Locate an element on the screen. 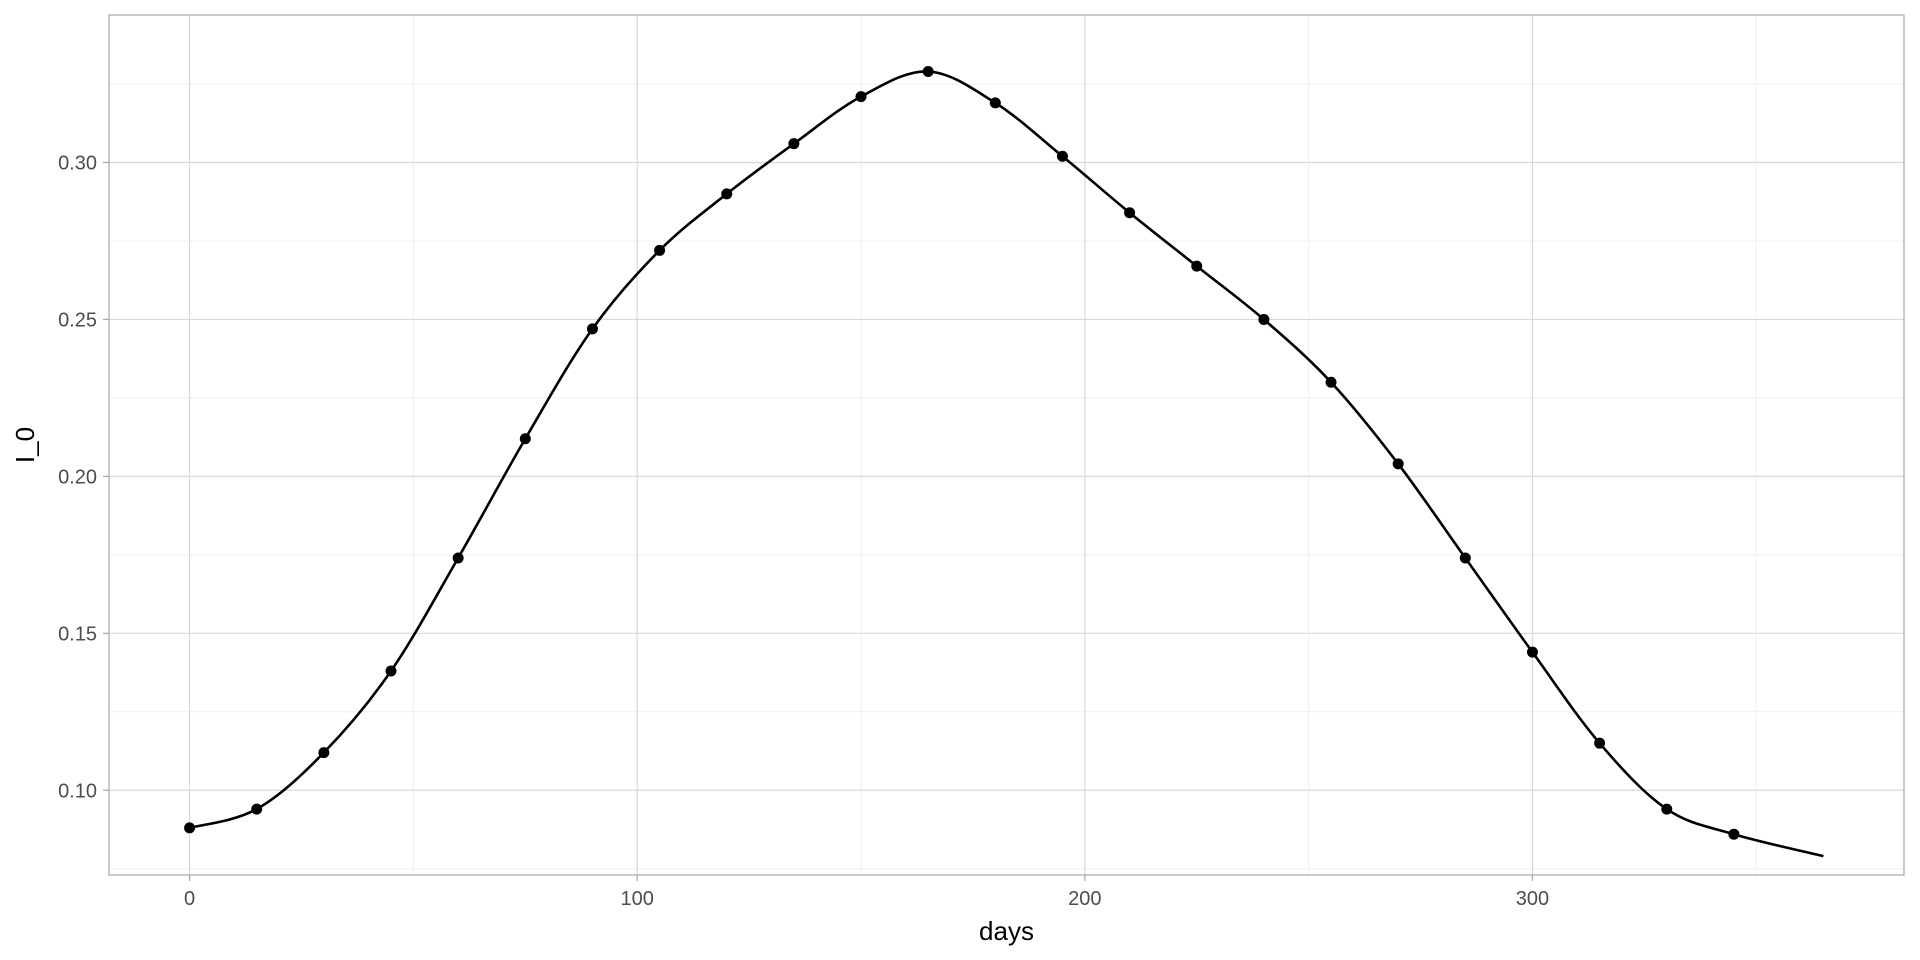 Image resolution: width=1920 pixels, height=960 pixels. y-axis-title: I_0 is located at coordinates (25, 445).